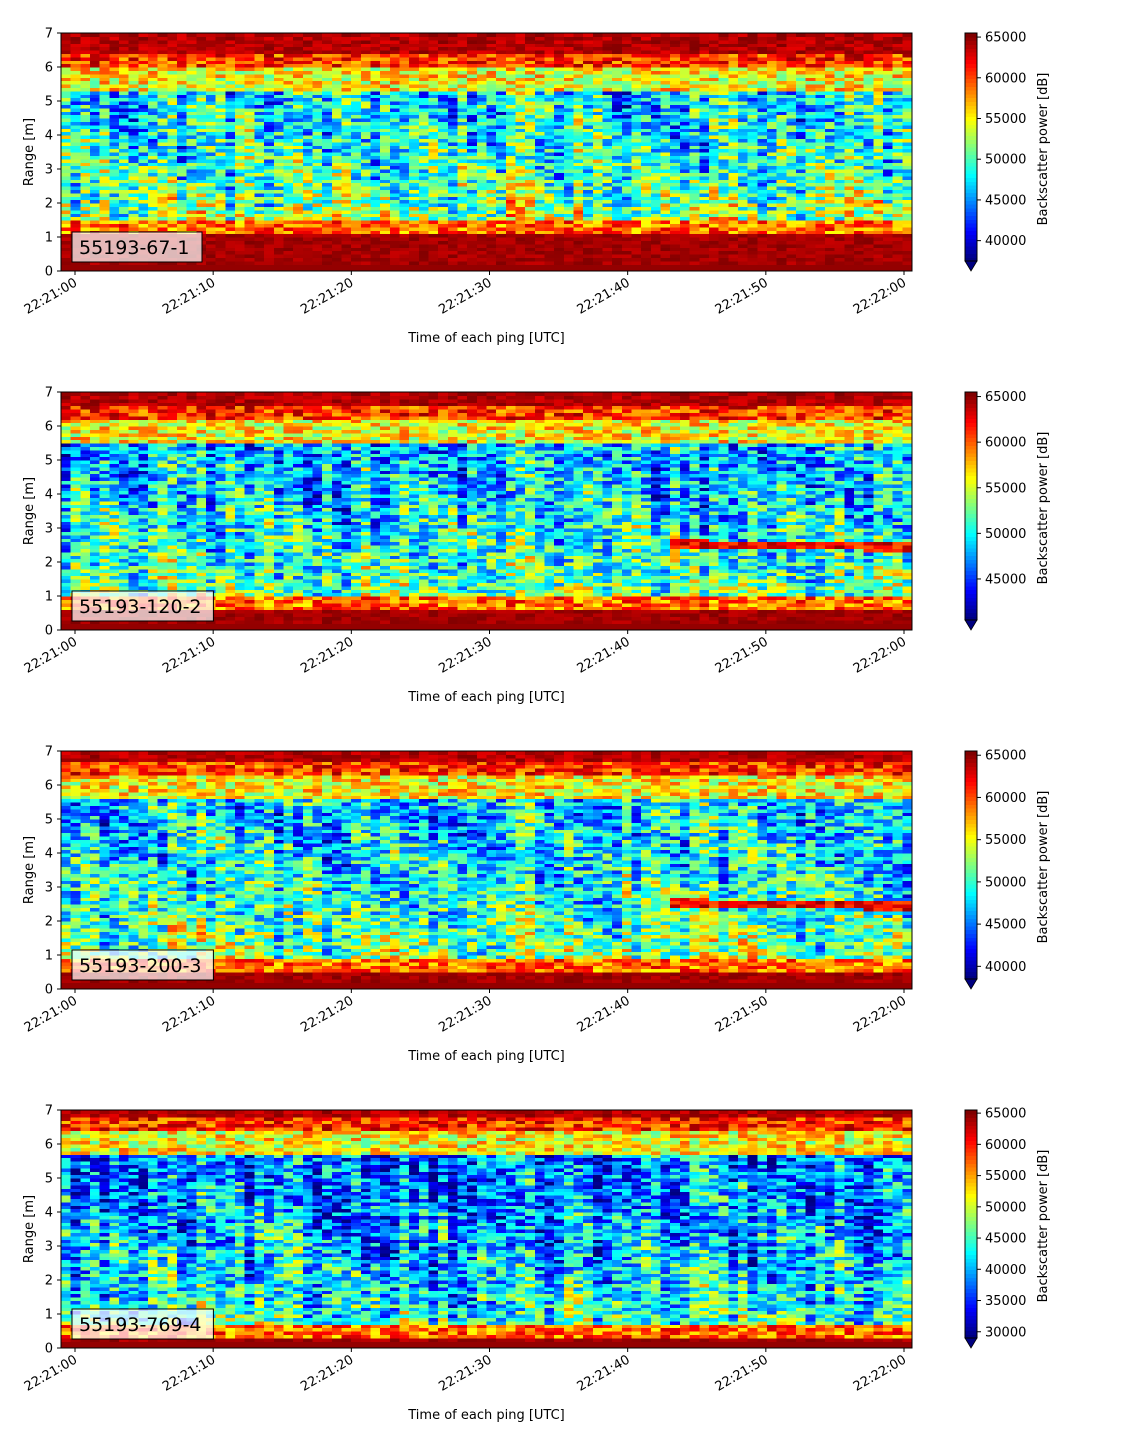  Describe the element at coordinates (1005, 1301) in the screenshot. I see `colorbar-tick-label: 35000` at that location.